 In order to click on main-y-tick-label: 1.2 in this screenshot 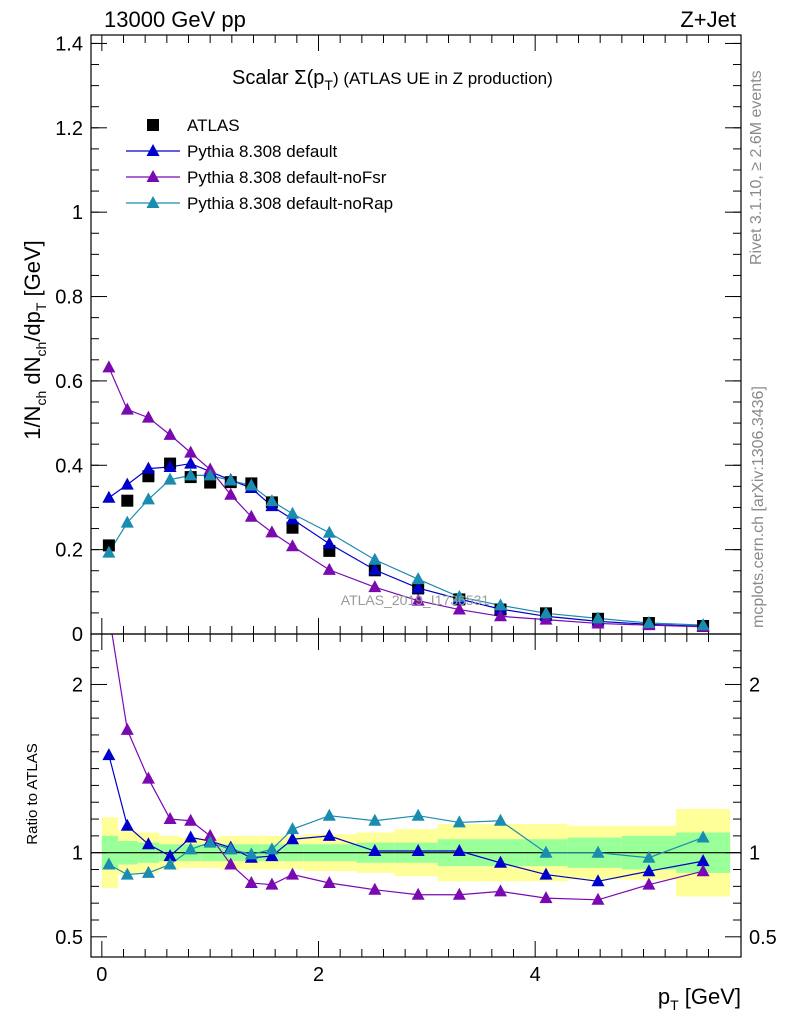, I will do `click(69, 129)`.